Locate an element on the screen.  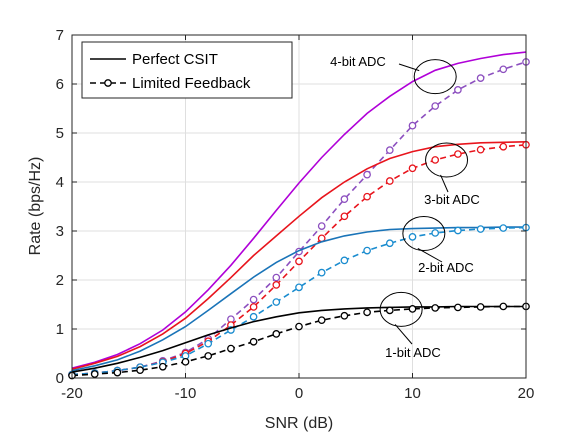
series-line-1-bit-adc-perfect-csit is located at coordinates (298, 339).